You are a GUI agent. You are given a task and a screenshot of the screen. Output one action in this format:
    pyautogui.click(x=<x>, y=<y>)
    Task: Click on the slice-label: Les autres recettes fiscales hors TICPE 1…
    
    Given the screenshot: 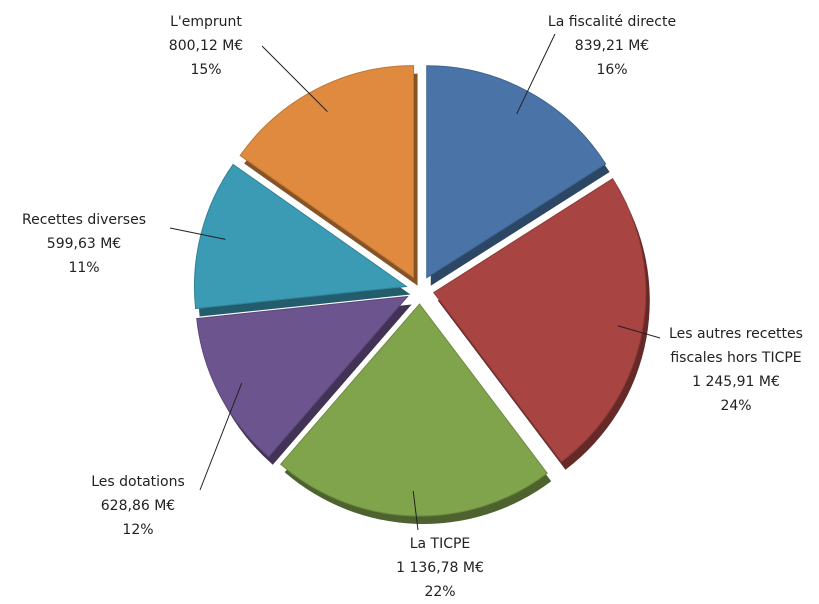 What is the action you would take?
    pyautogui.click(x=736, y=370)
    